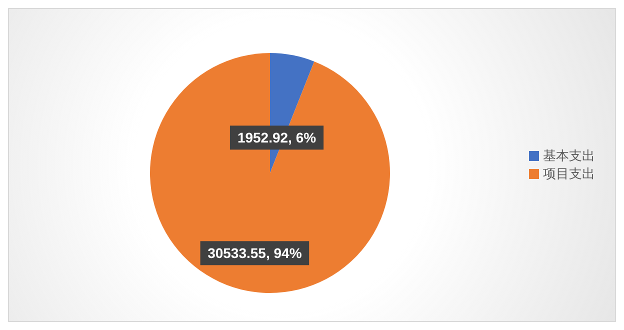 Image resolution: width=624 pixels, height=330 pixels. What do you see at coordinates (255, 253) in the screenshot?
I see `data-label: 30533.55, 94%` at bounding box center [255, 253].